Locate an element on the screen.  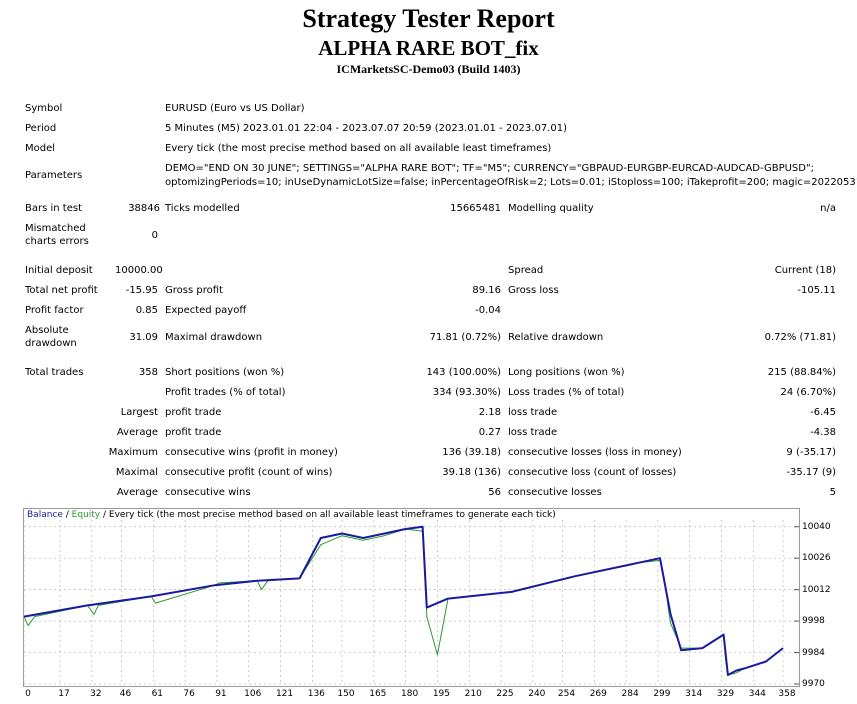
x-tick-label: 254 is located at coordinates (566, 694).